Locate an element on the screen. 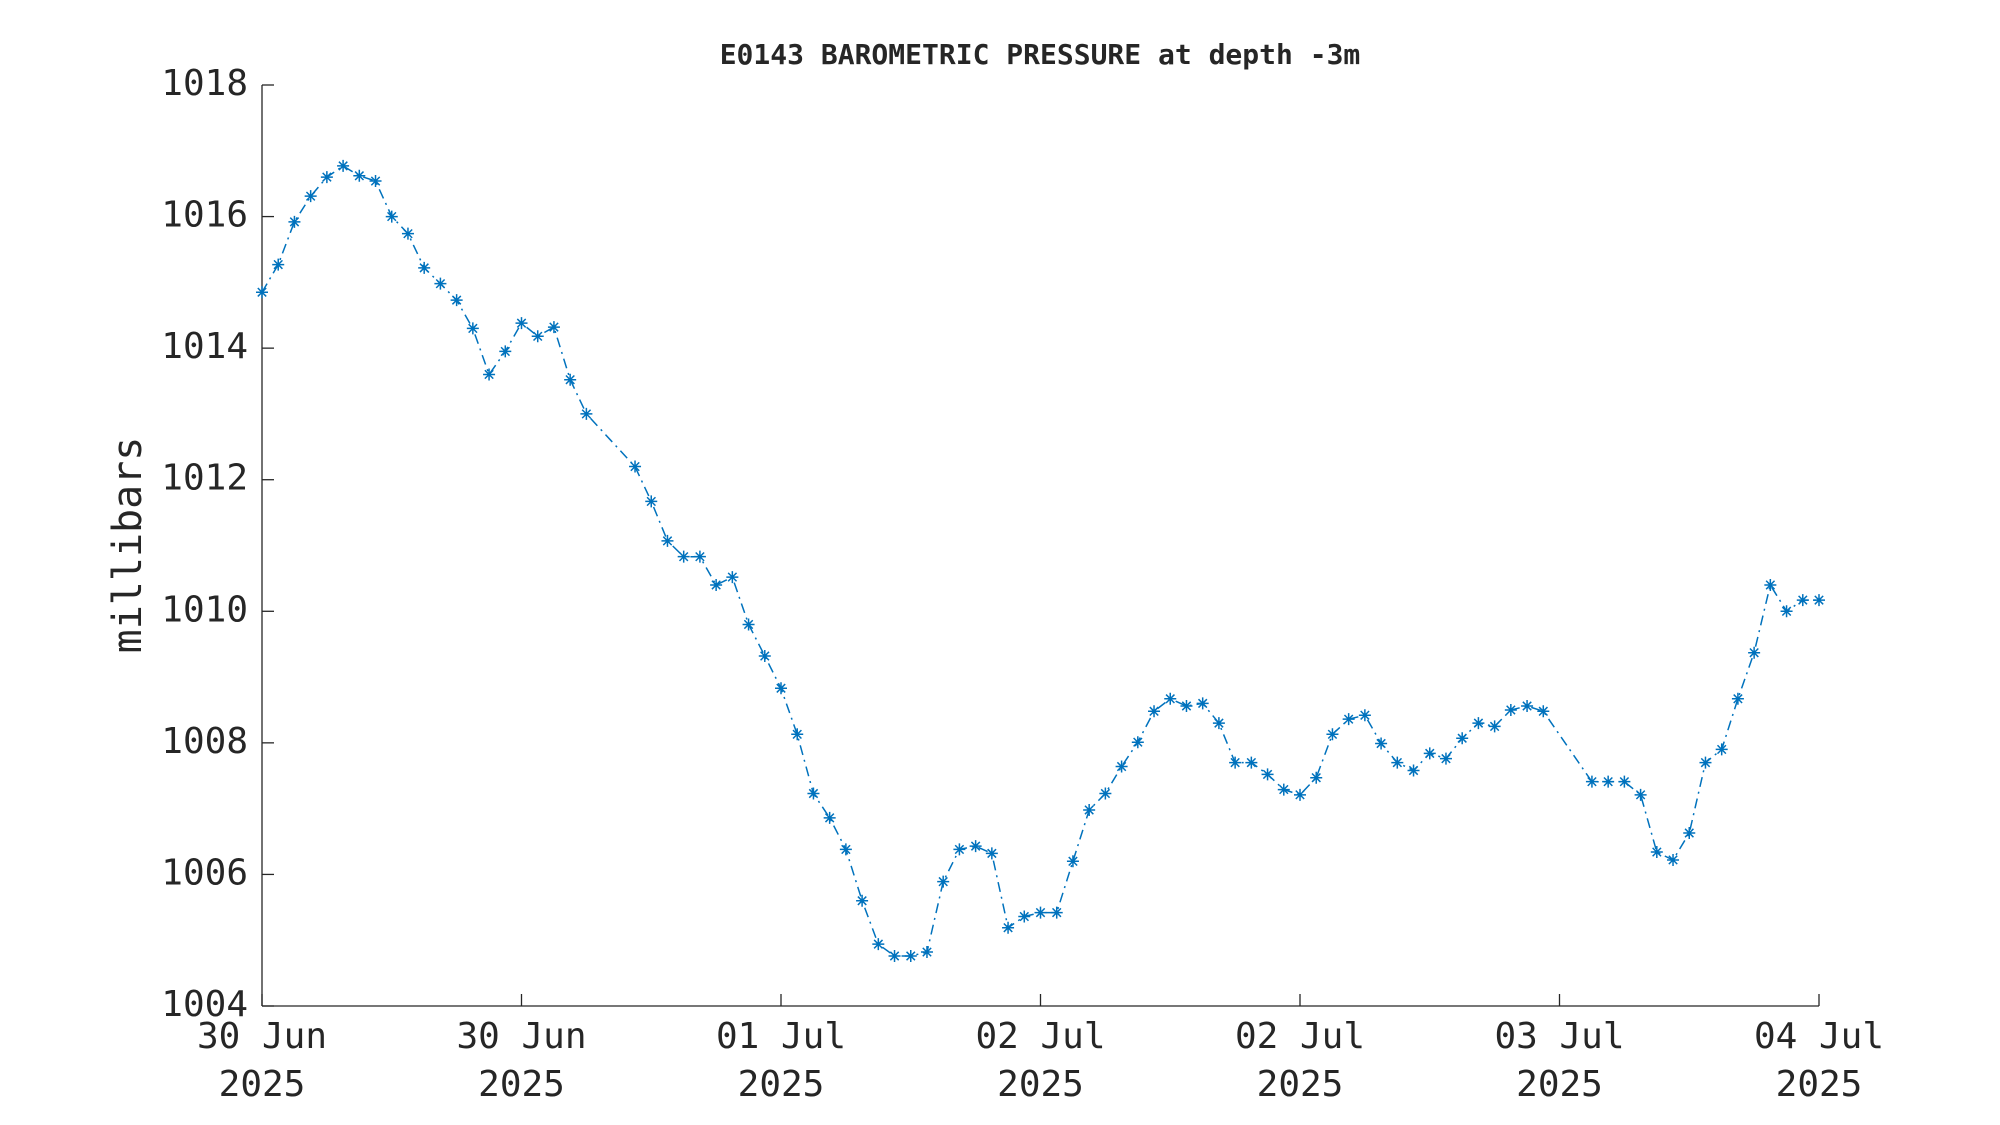 The image size is (2000, 1125). y-axis-label: millibars is located at coordinates (128, 545).